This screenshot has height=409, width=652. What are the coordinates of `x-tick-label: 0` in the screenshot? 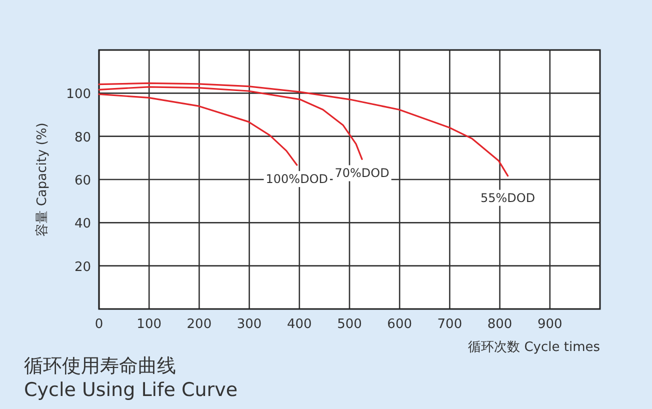 It's located at (99, 324).